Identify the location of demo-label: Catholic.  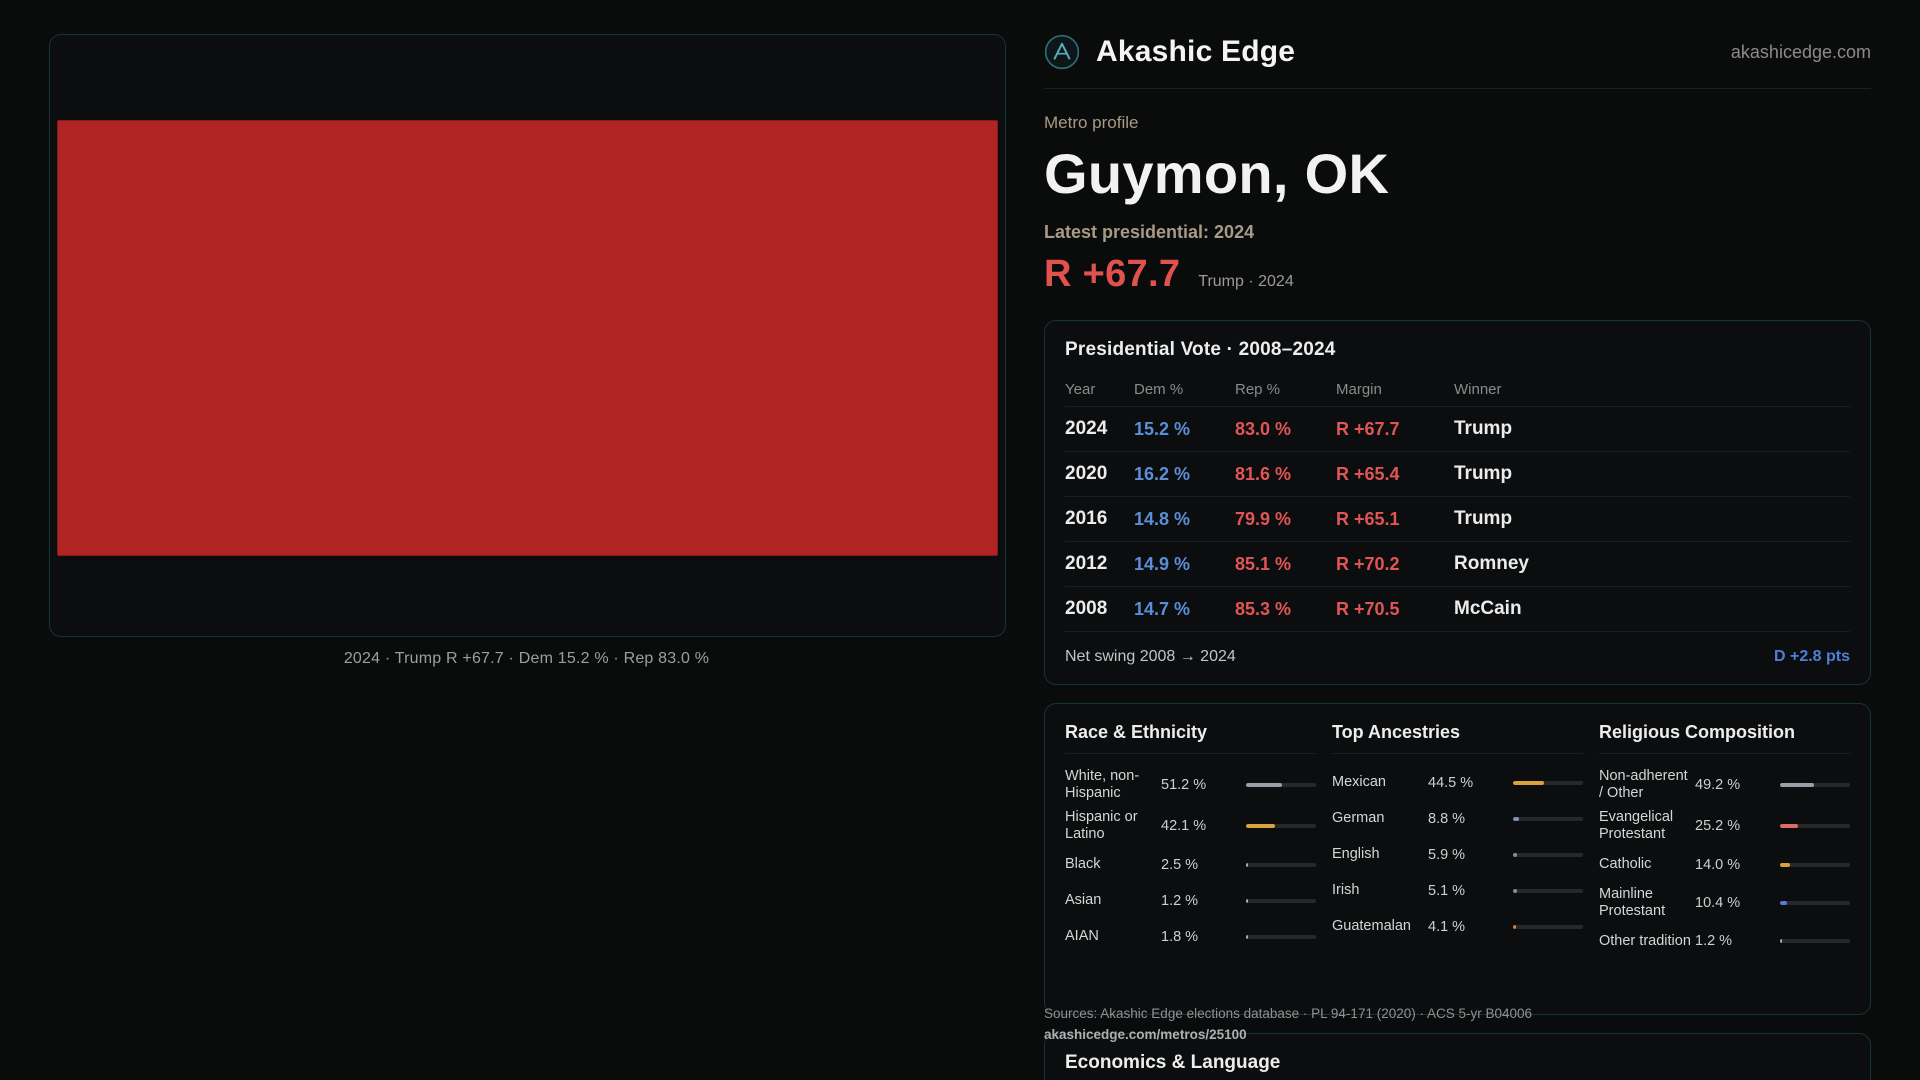
(1625, 863).